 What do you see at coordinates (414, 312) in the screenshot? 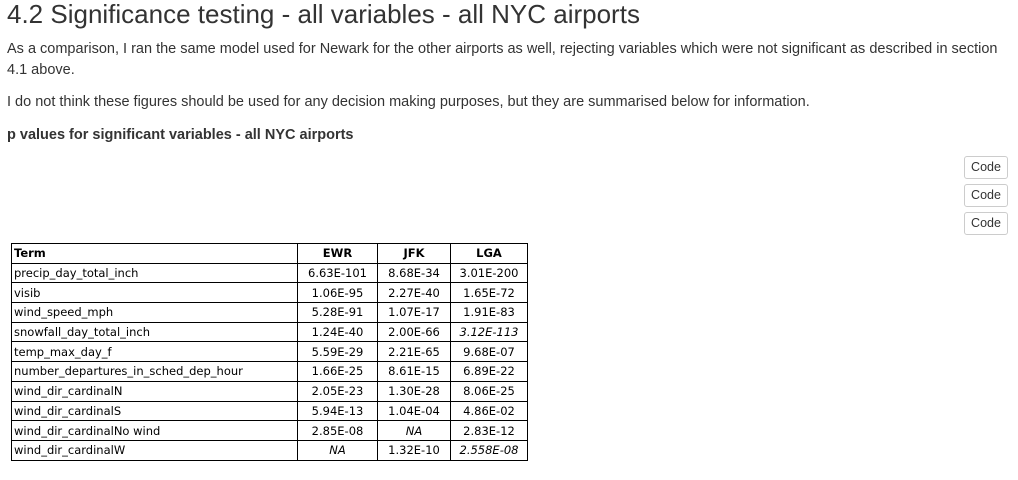
I see `jfk-pvalue-cell: 1.07E-17` at bounding box center [414, 312].